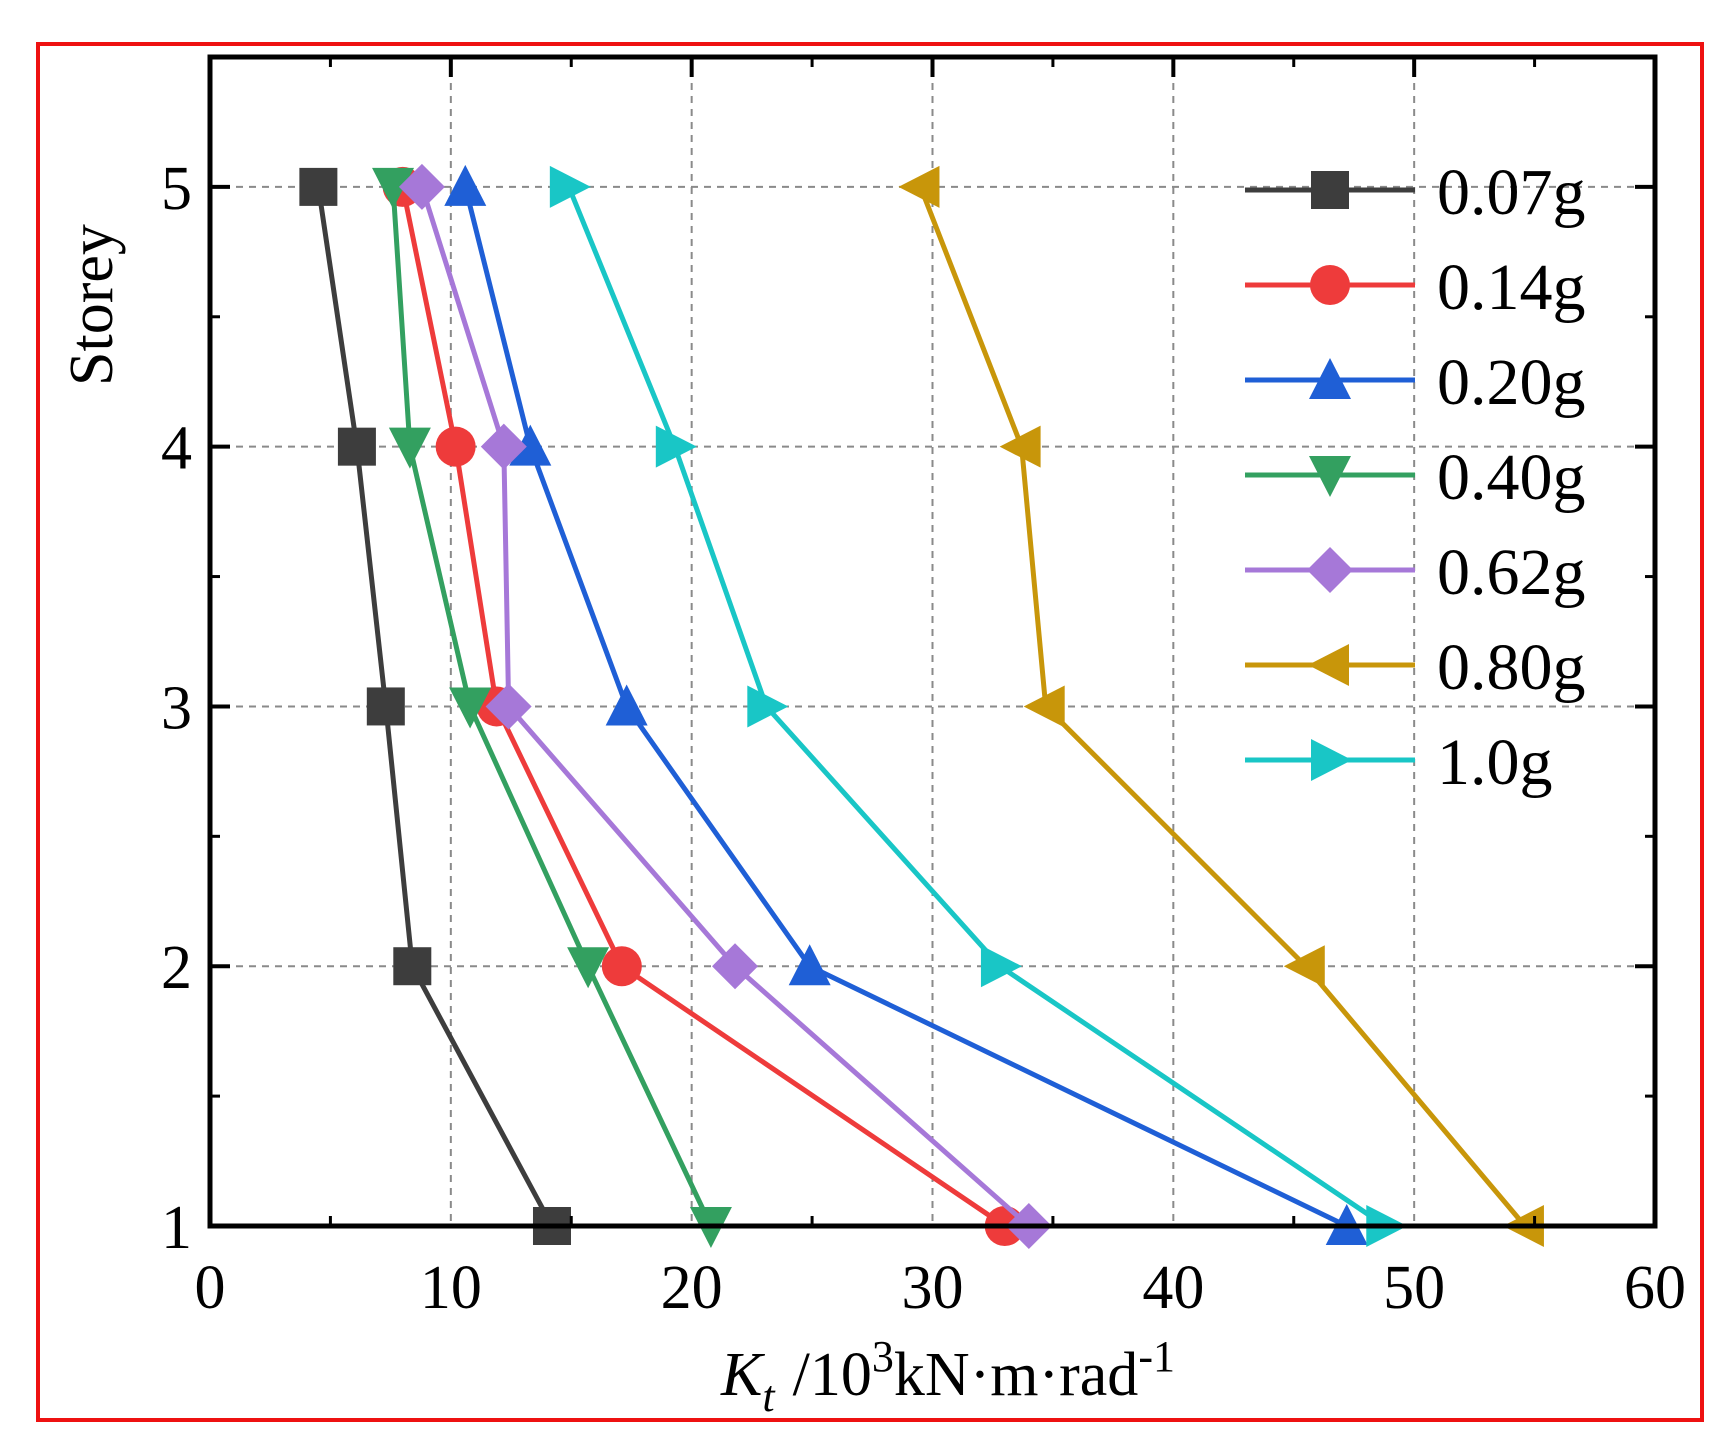 Image resolution: width=1732 pixels, height=1452 pixels. What do you see at coordinates (1415, 667) in the screenshot?
I see `legend-item: 0.80g` at bounding box center [1415, 667].